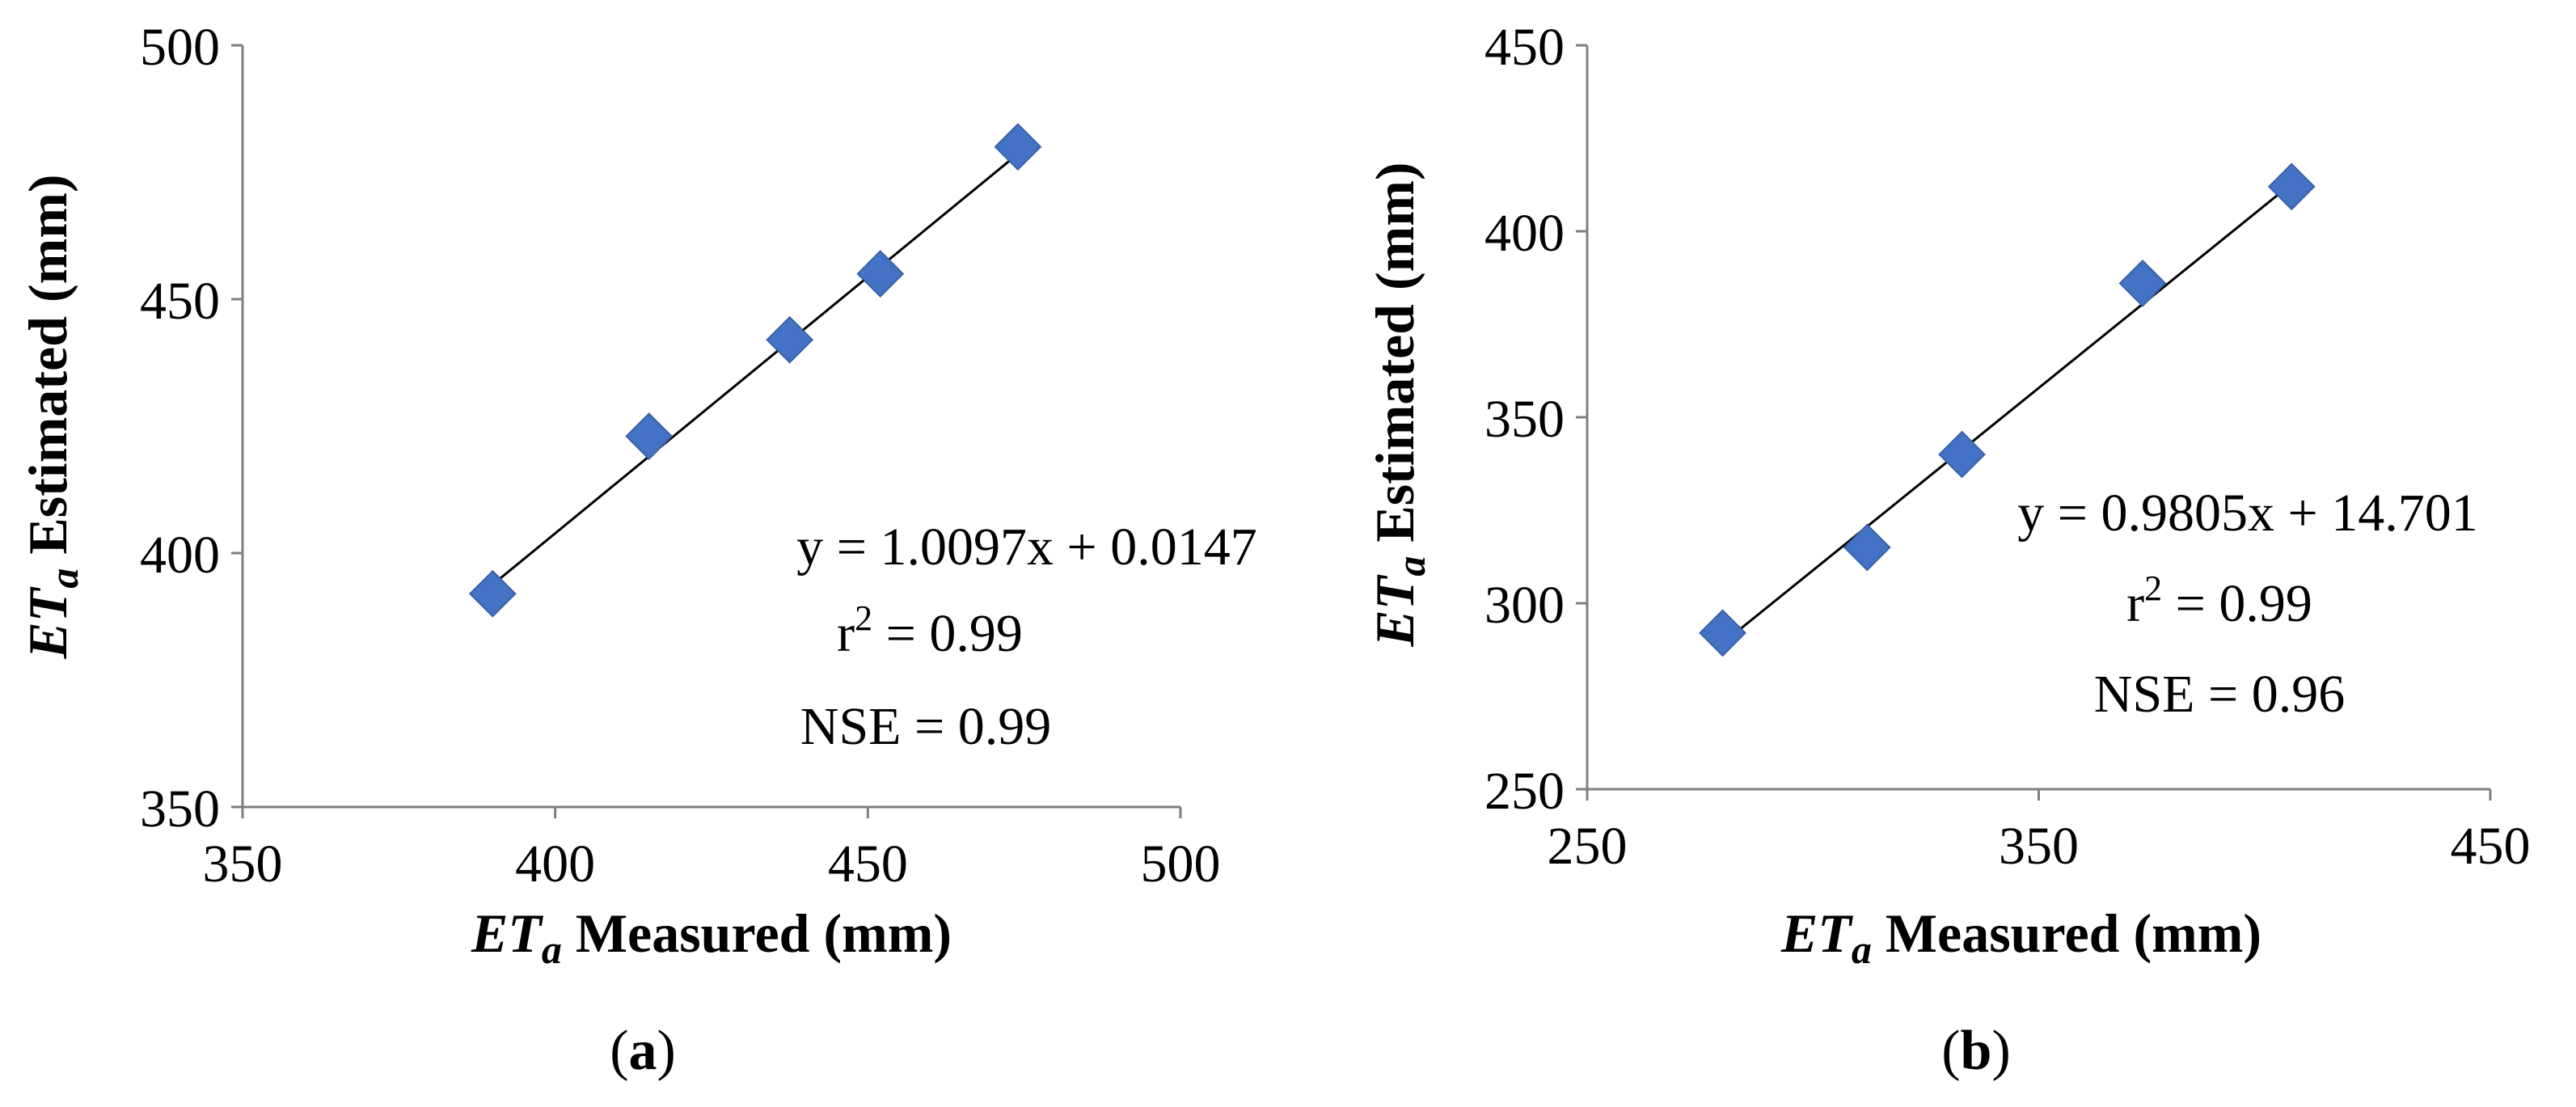 This screenshot has height=1107, width=2576. Describe the element at coordinates (619, 1051) in the screenshot. I see `panel-a-label-open: (` at that location.